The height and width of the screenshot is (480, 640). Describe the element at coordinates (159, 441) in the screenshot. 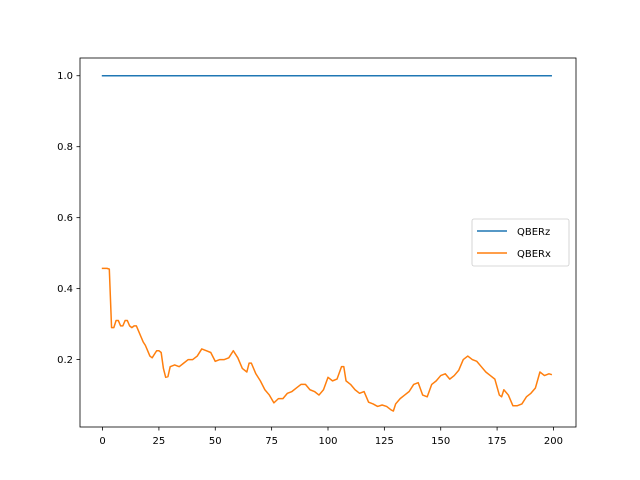

I see `x-tick-label: 25` at that location.